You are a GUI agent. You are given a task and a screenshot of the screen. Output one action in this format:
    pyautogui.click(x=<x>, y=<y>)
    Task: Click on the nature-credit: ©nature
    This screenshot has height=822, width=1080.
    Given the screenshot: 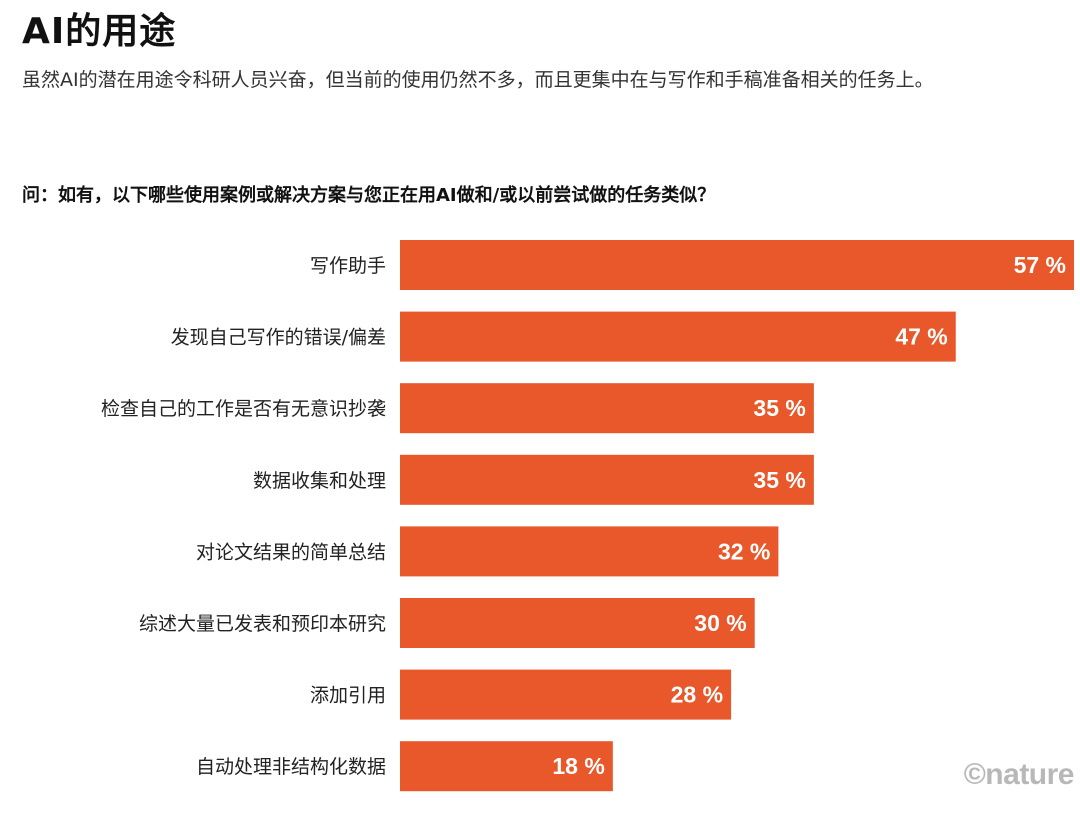 What is the action you would take?
    pyautogui.click(x=1019, y=774)
    